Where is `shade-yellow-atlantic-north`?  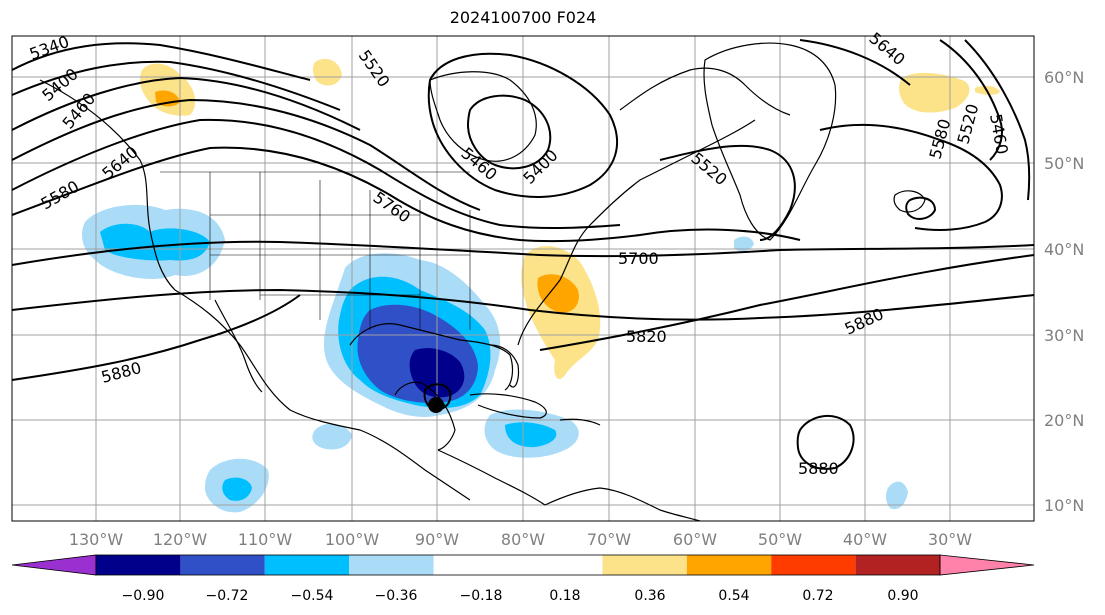 shade-yellow-atlantic-north is located at coordinates (934, 92).